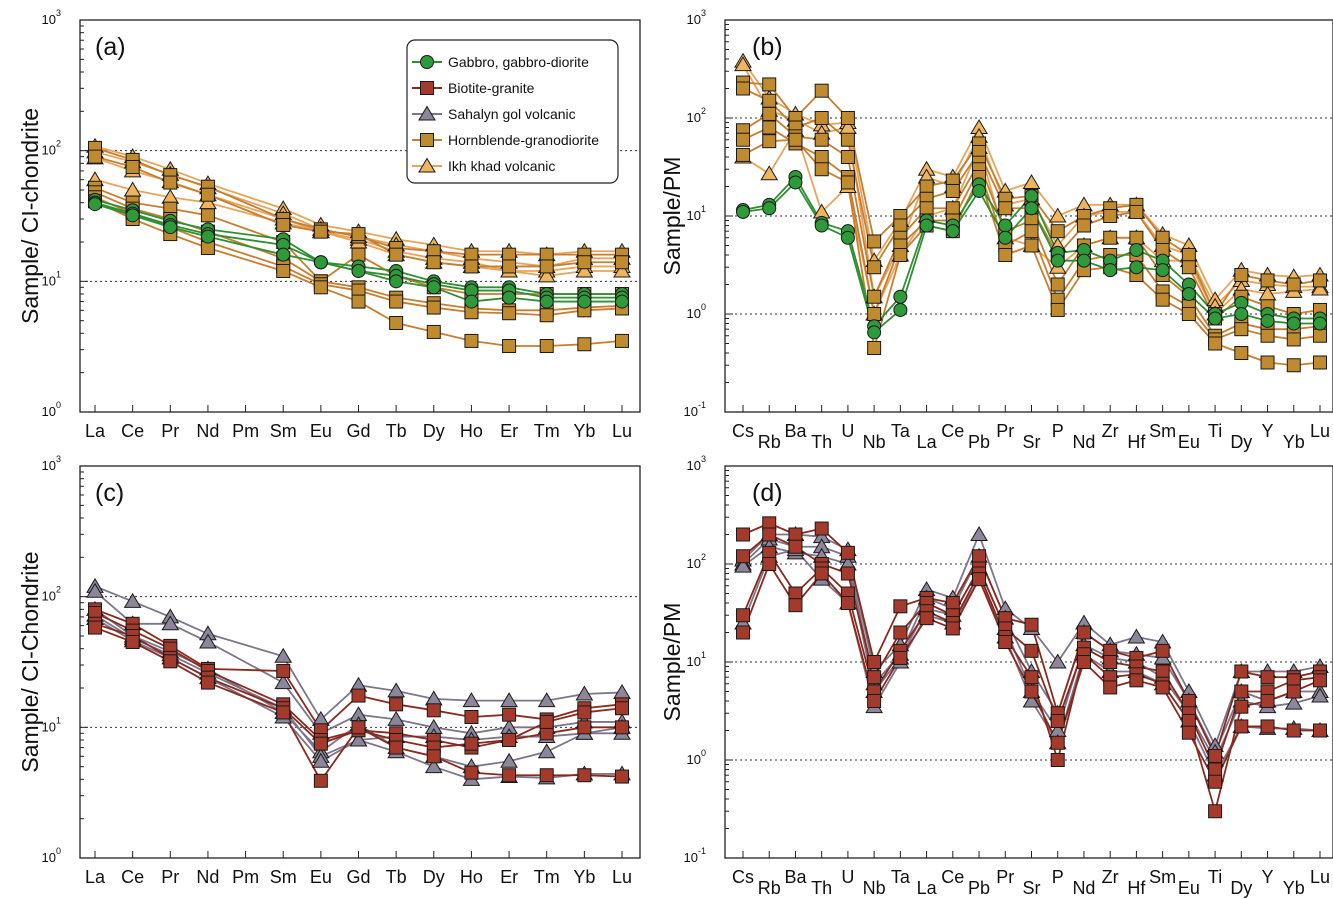 The height and width of the screenshot is (898, 1333). Describe the element at coordinates (471, 877) in the screenshot. I see `x-tick-label: Ho` at that location.